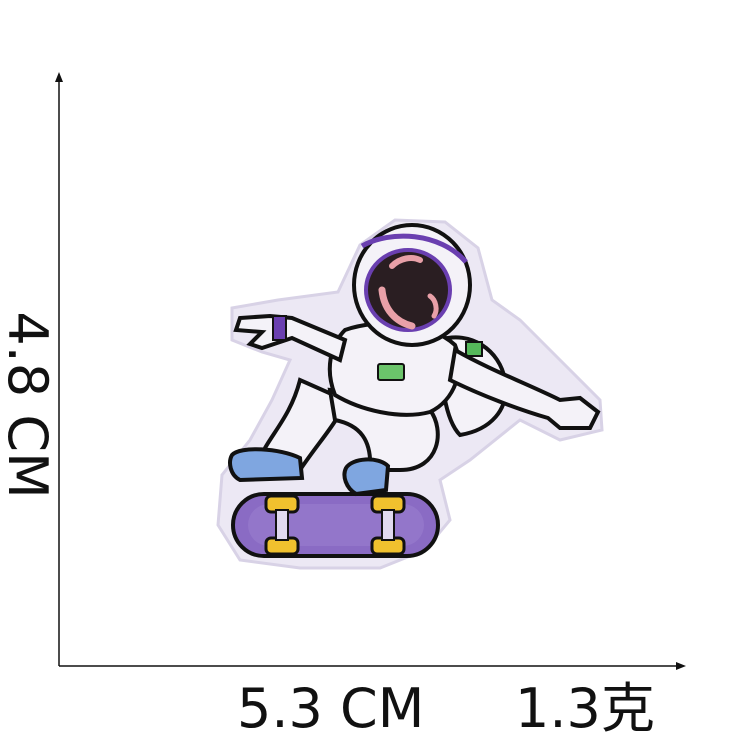  Describe the element at coordinates (406, 262) in the screenshot. I see `visor-reflection-top` at that location.